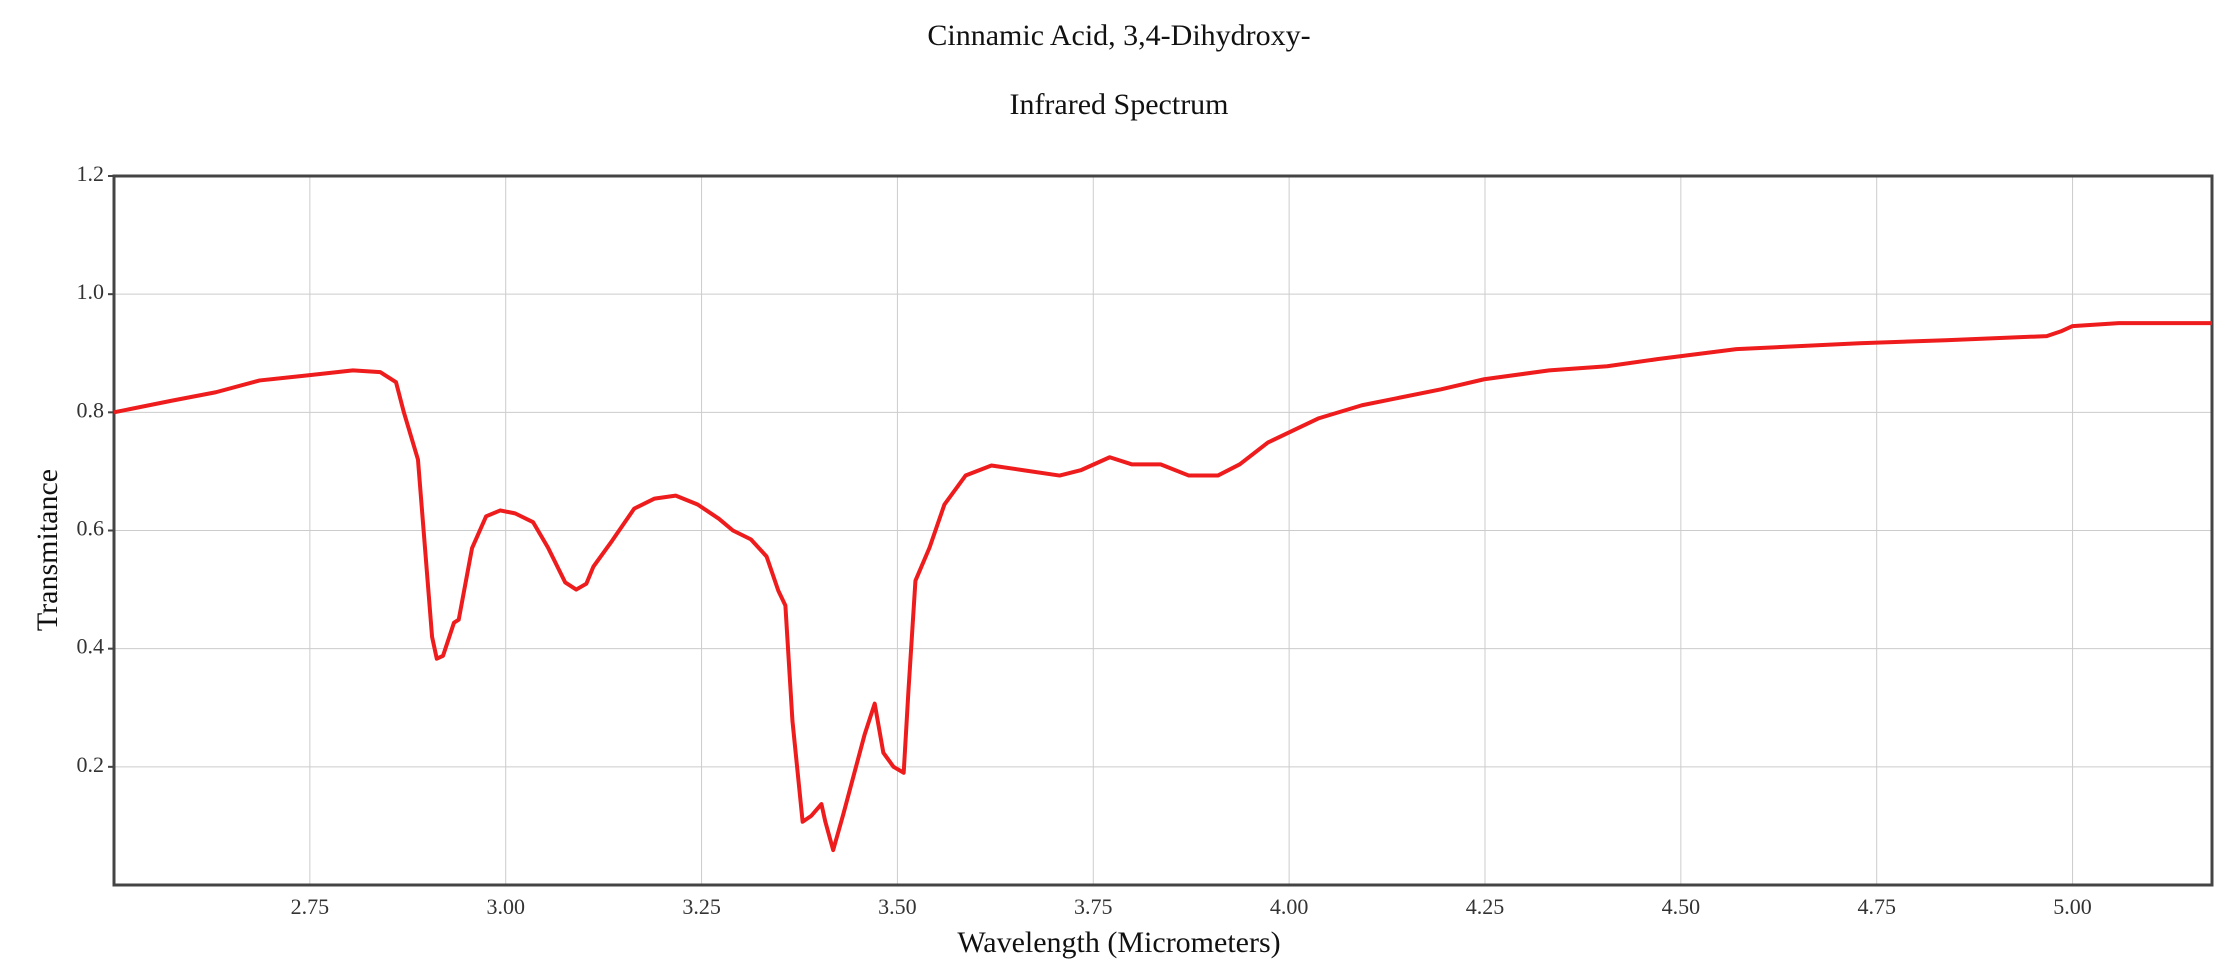  Describe the element at coordinates (1118, 35) in the screenshot. I see `chart-title: Cinnamic Acid, 3,4-Dihydroxy-` at that location.